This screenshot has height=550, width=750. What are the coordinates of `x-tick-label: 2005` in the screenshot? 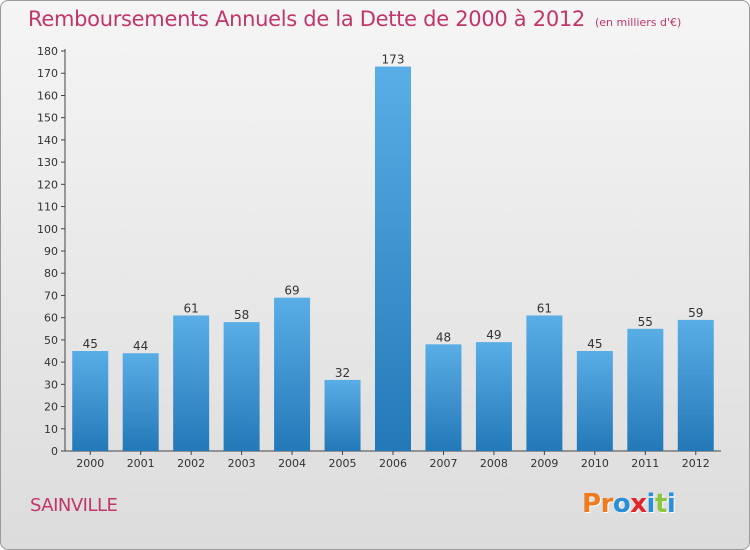 It's located at (343, 463).